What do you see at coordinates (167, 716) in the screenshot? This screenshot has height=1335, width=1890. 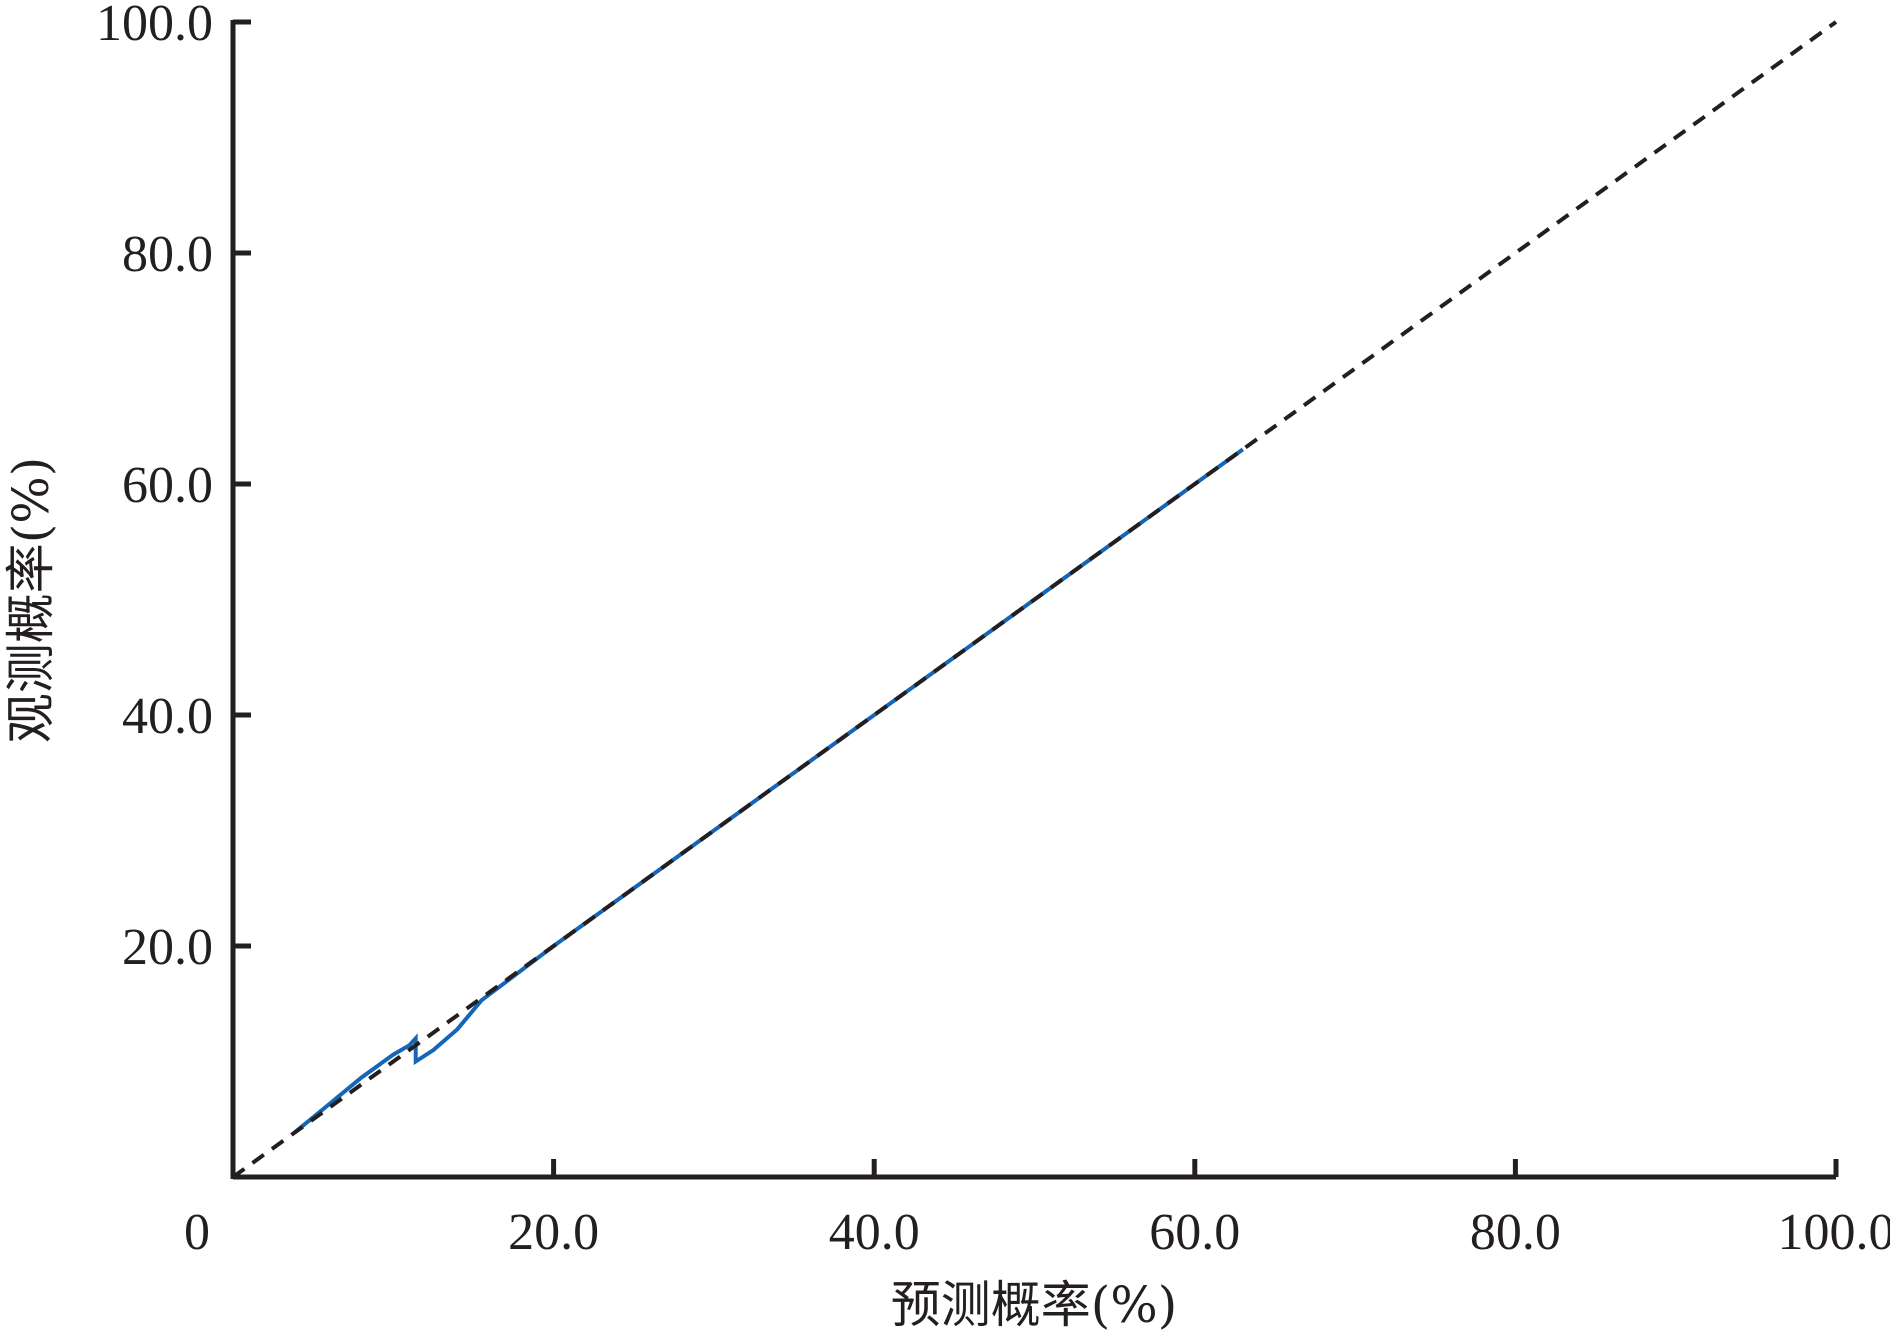 I see `y-tick-label: 40.0` at bounding box center [167, 716].